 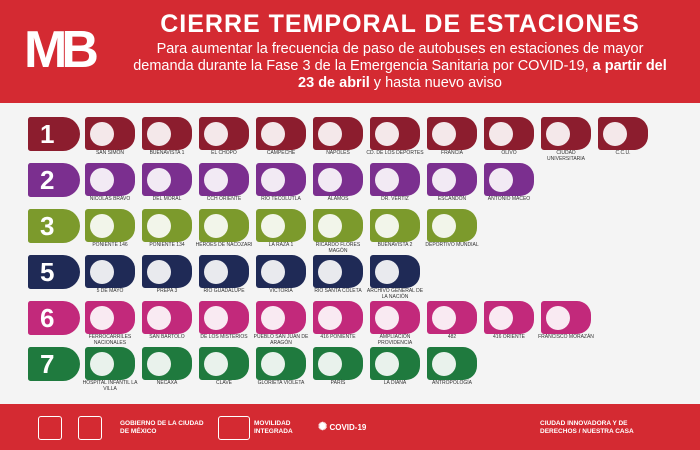 I want to click on station-name: LA DIANA, so click(x=395, y=383).